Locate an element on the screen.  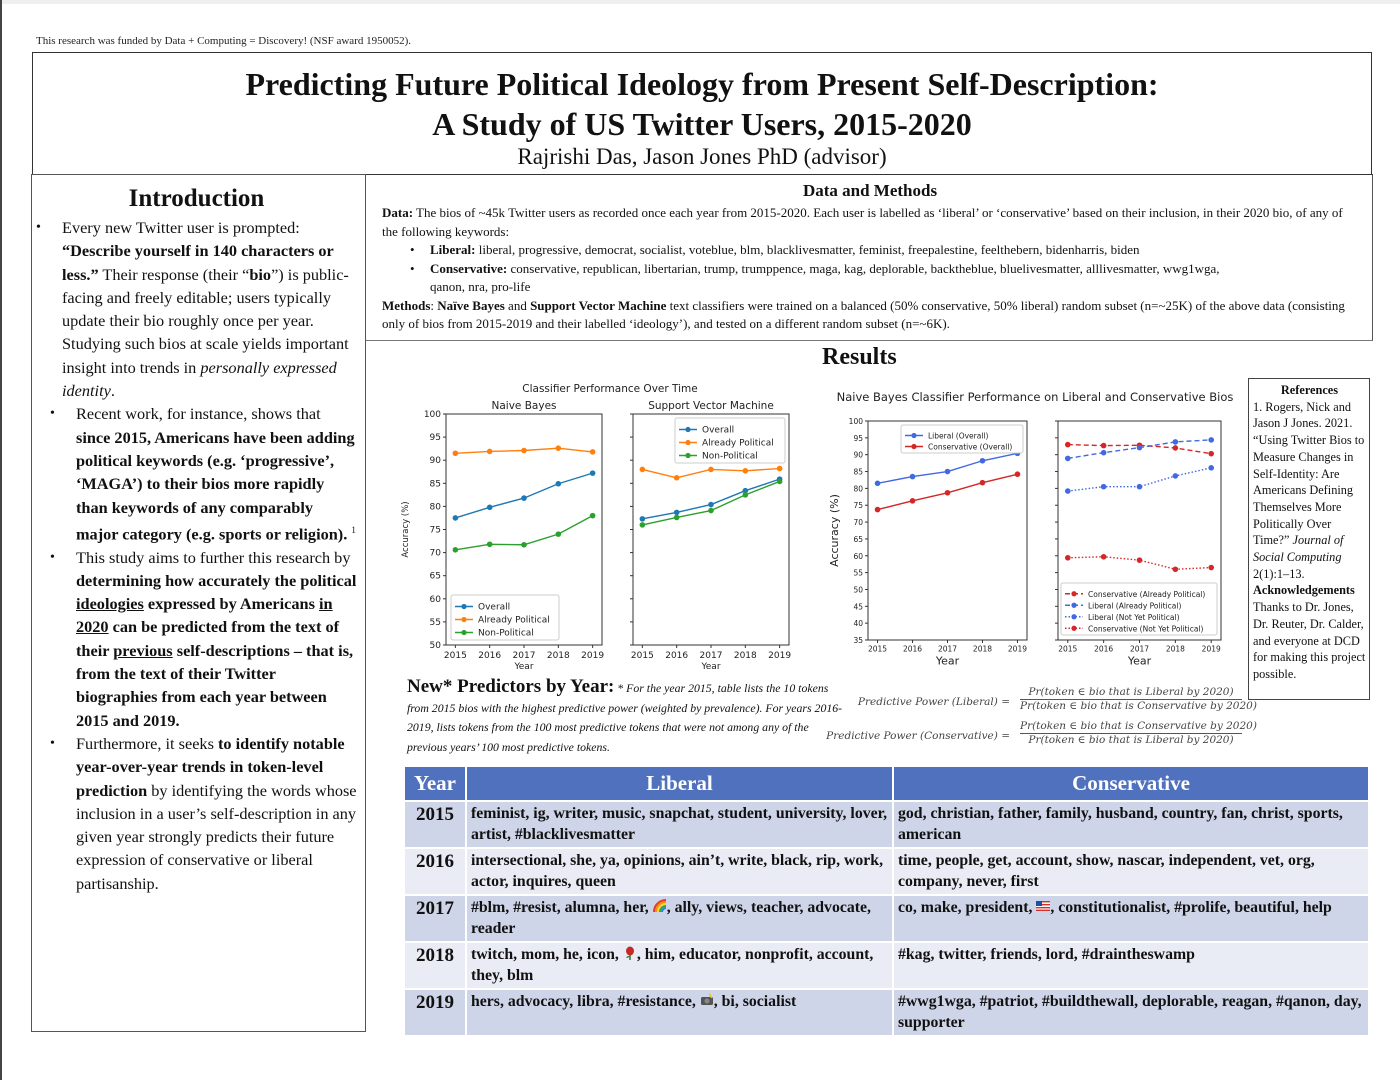
svg-text: 90 is located at coordinates (858, 455).